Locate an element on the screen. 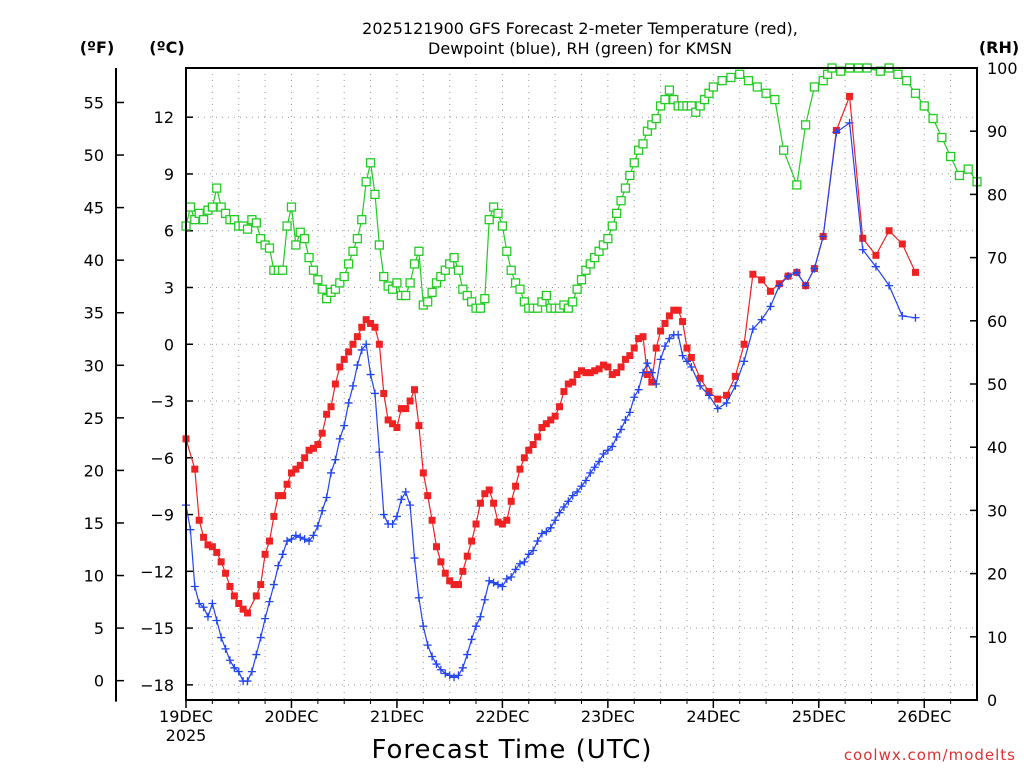 The width and height of the screenshot is (1024, 768). x-tick-label: 22DEC is located at coordinates (502, 716).